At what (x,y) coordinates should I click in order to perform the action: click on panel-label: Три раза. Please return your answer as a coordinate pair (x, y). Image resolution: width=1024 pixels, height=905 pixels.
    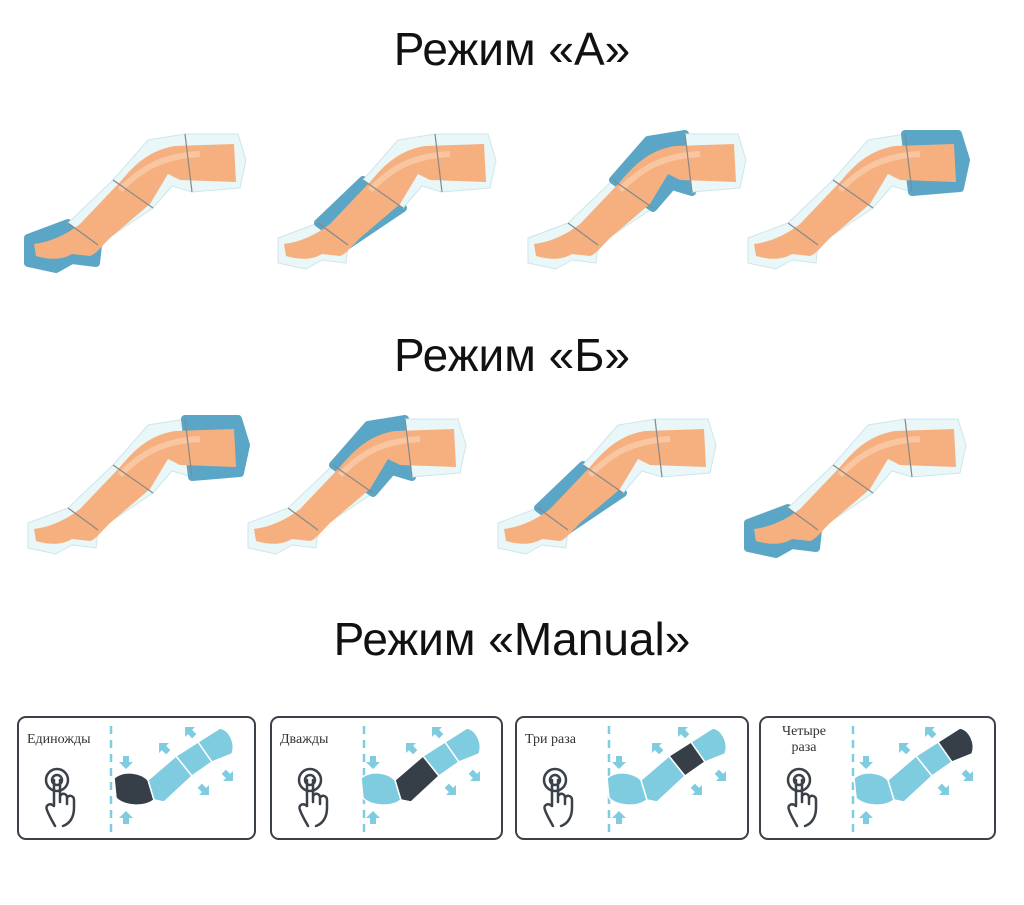
    Looking at the image, I should click on (550, 739).